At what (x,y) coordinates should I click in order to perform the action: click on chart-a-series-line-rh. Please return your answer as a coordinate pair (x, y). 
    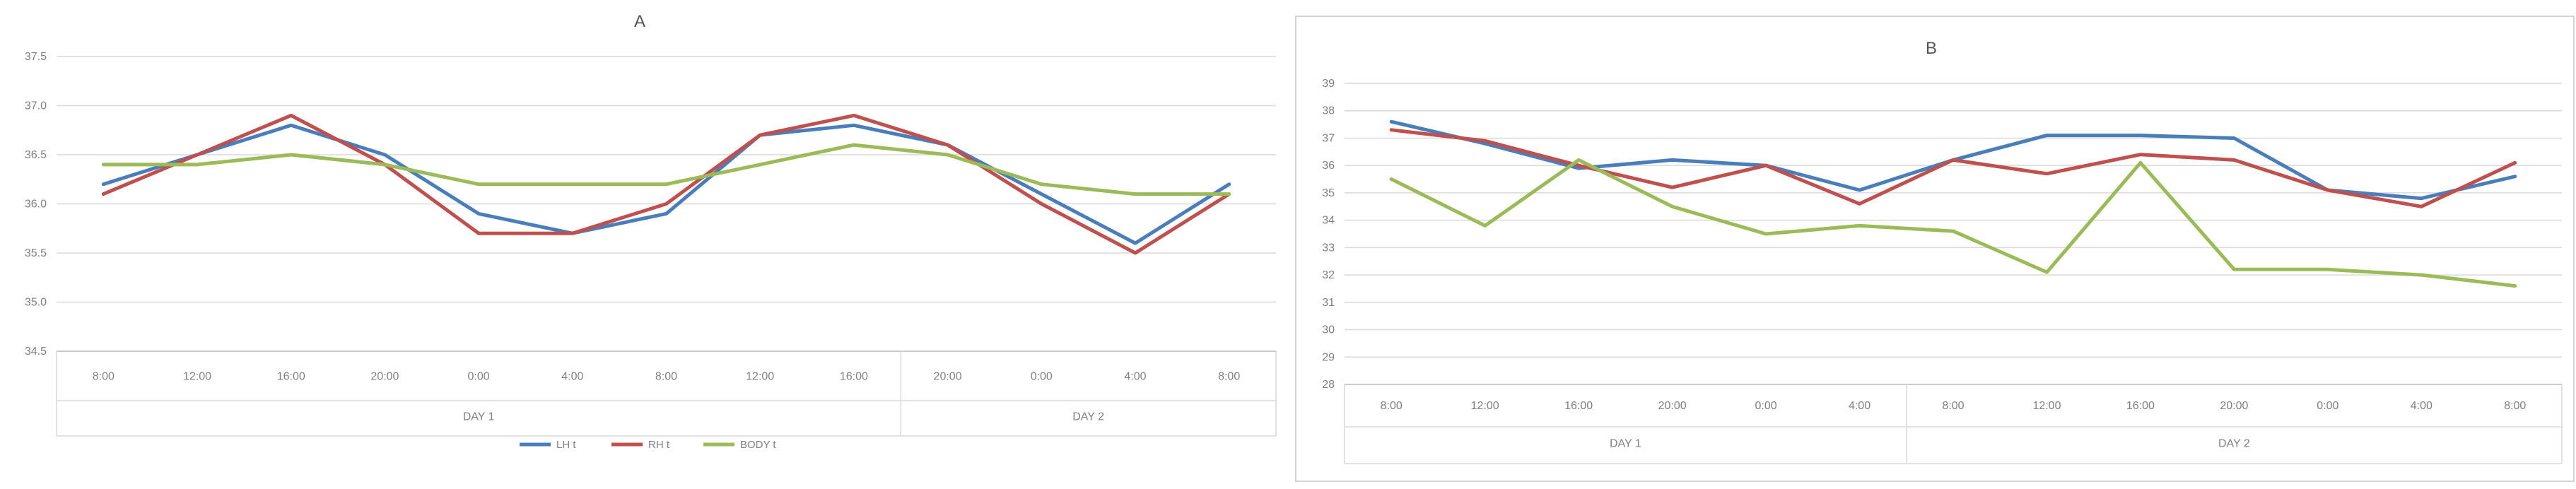
    Looking at the image, I should click on (666, 184).